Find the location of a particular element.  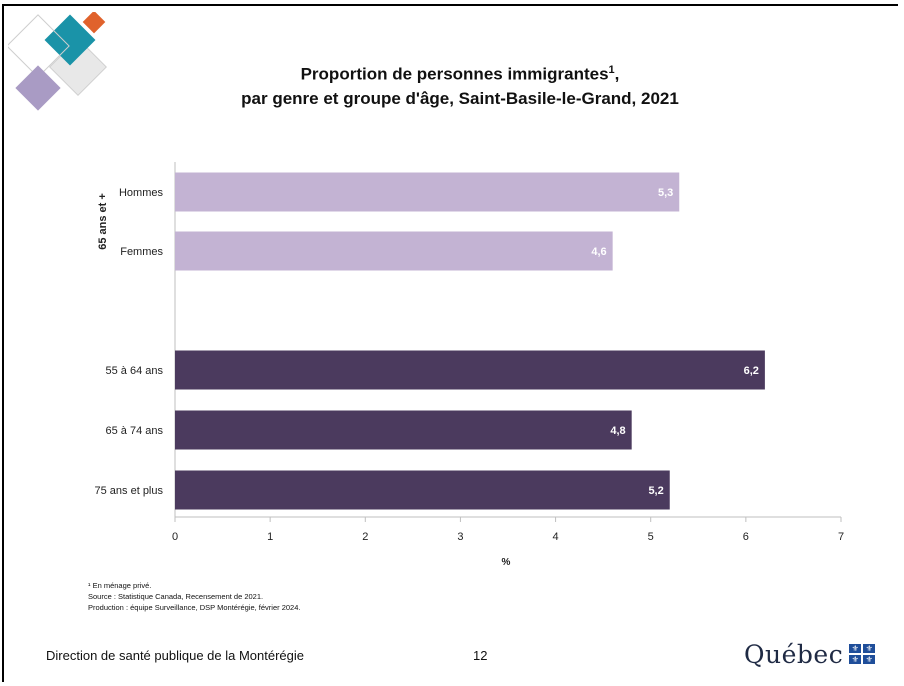

category-label: Hommes is located at coordinates (141, 193).